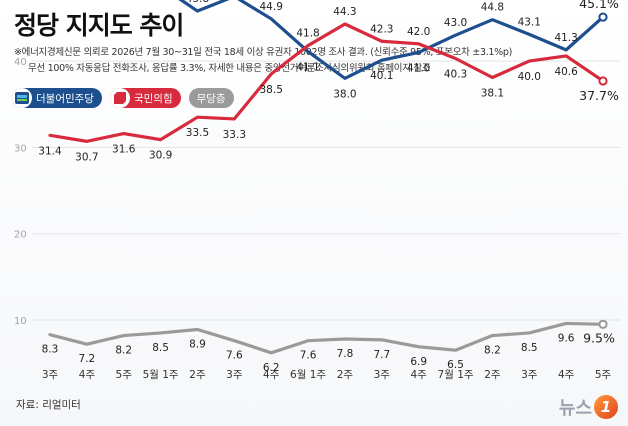  Describe the element at coordinates (20, 148) in the screenshot. I see `y-tick-label: 30` at that location.